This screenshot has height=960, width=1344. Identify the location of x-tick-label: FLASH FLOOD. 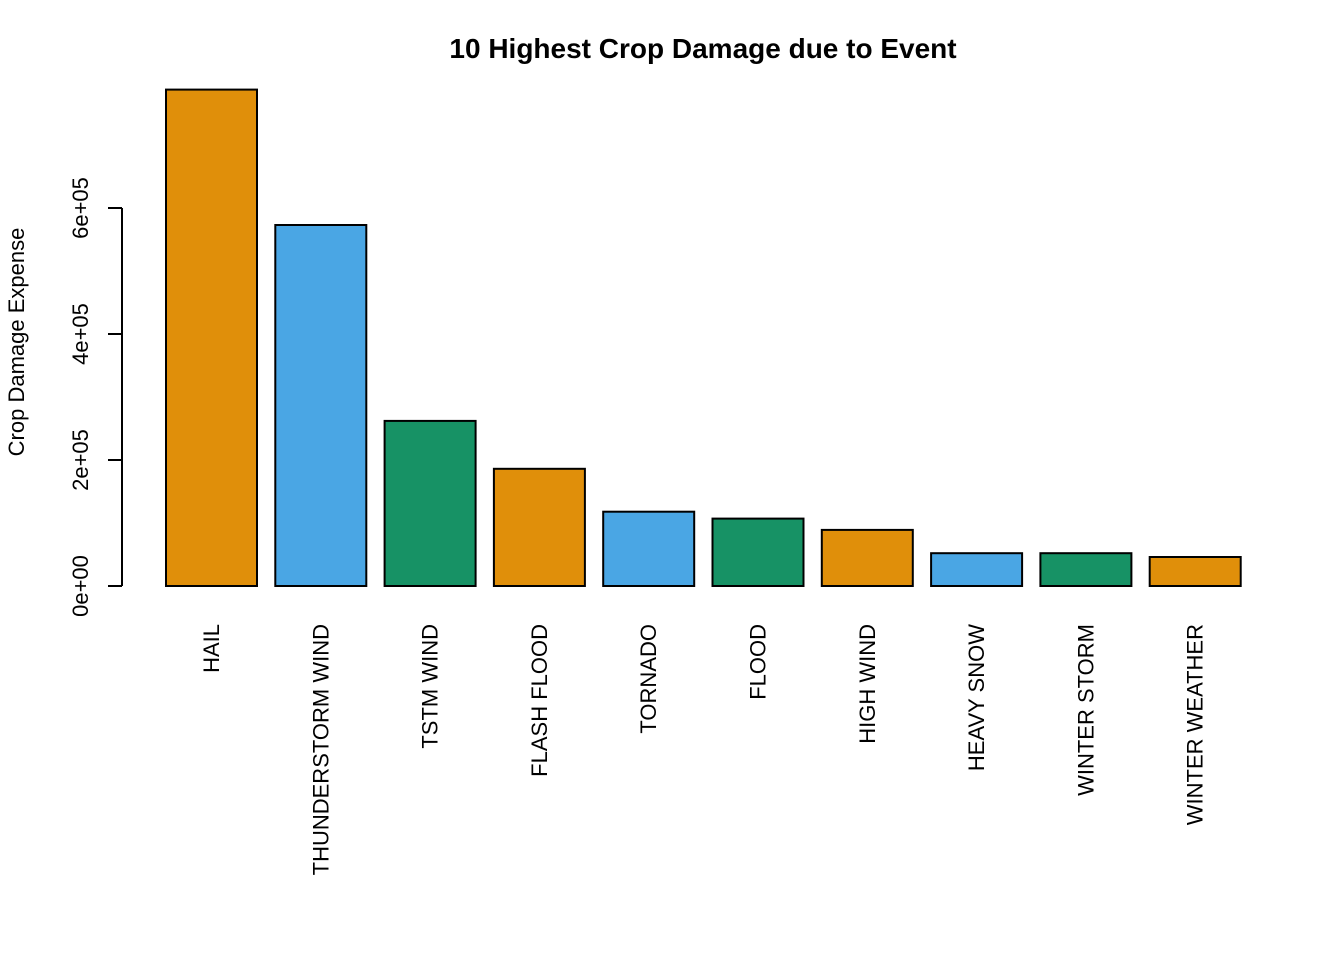
(539, 700).